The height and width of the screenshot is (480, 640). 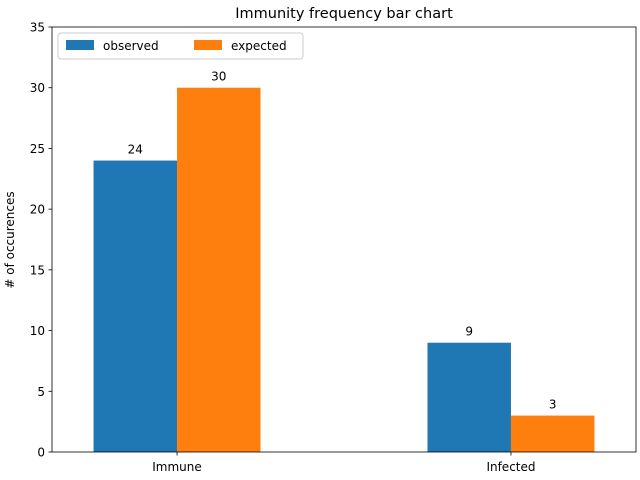 I want to click on legend: observed expected, so click(x=180, y=46).